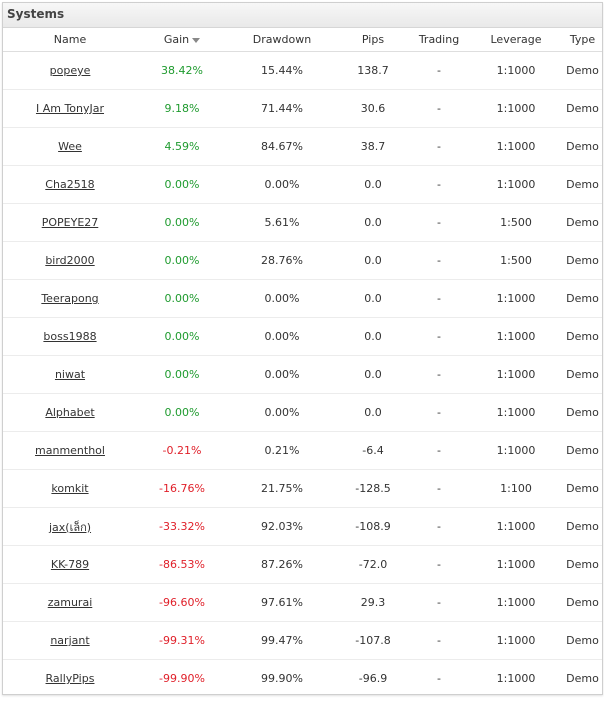 This screenshot has width=604, height=704. Describe the element at coordinates (282, 412) in the screenshot. I see `drawdown-cell: 0.00%` at that location.